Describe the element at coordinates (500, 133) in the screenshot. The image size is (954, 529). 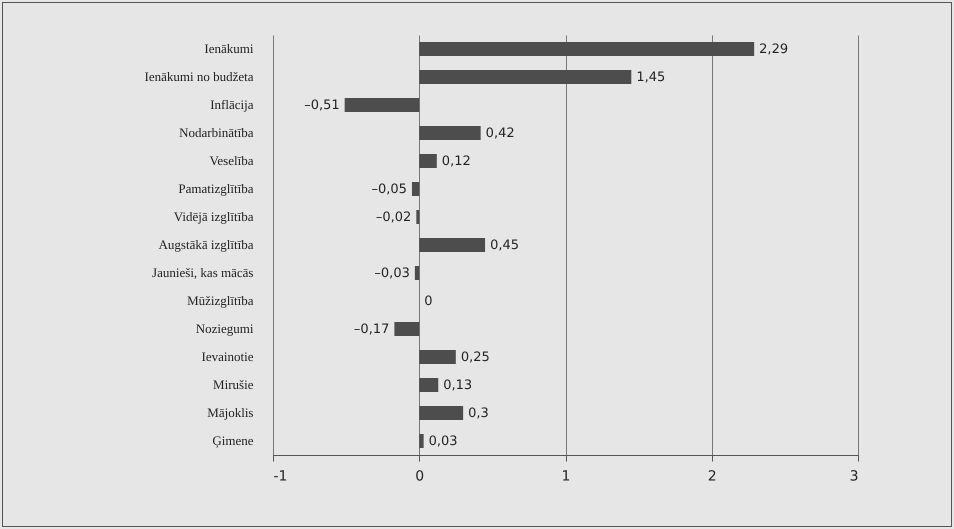
I see `data-label: 0,42` at that location.